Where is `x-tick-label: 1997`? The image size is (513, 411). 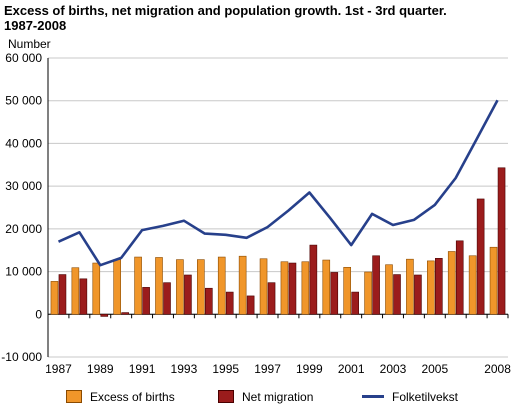 x-tick-label: 1997 is located at coordinates (267, 369).